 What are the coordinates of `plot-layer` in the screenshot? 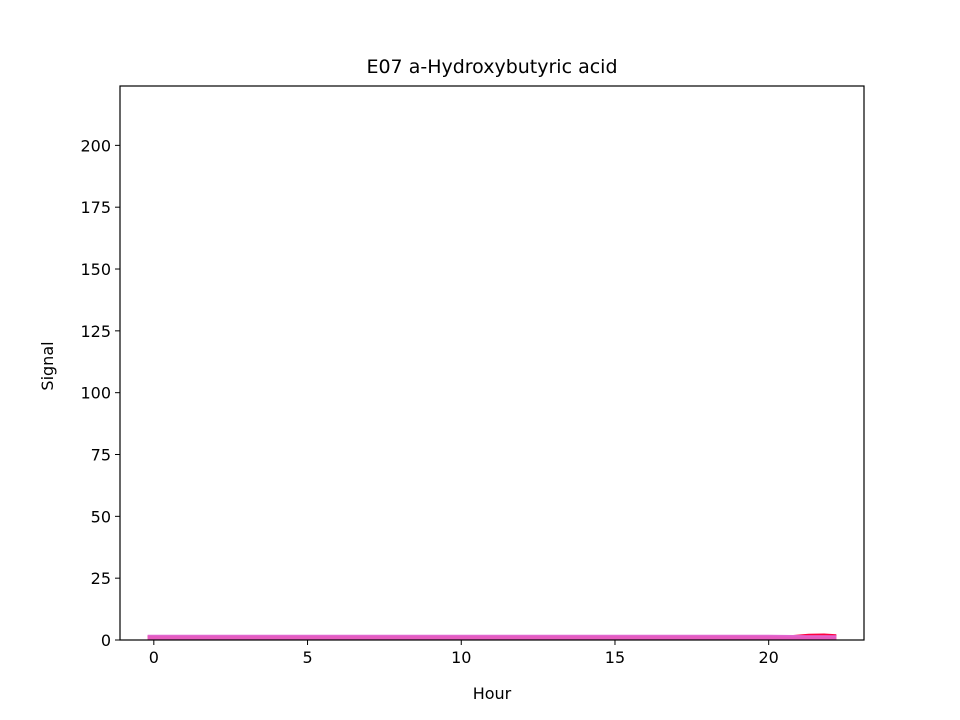 It's located at (492, 636).